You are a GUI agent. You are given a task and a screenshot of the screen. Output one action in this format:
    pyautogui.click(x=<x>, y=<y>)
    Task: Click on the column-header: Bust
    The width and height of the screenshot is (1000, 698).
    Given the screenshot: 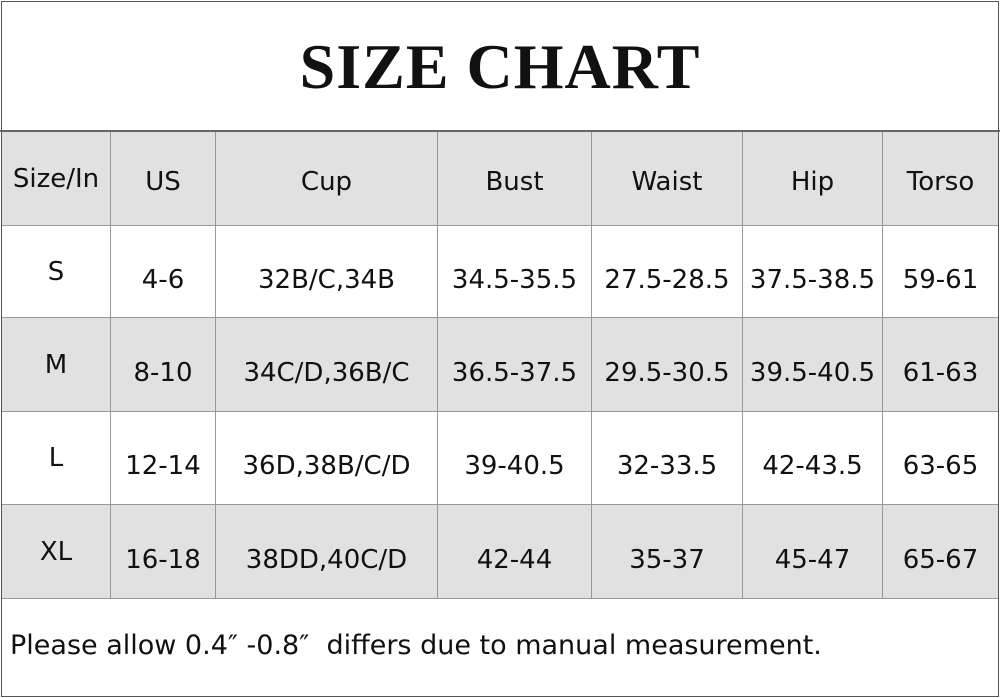 What is the action you would take?
    pyautogui.click(x=515, y=179)
    